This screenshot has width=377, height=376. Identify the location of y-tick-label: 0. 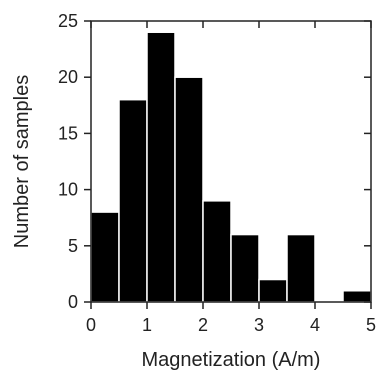
(73, 302).